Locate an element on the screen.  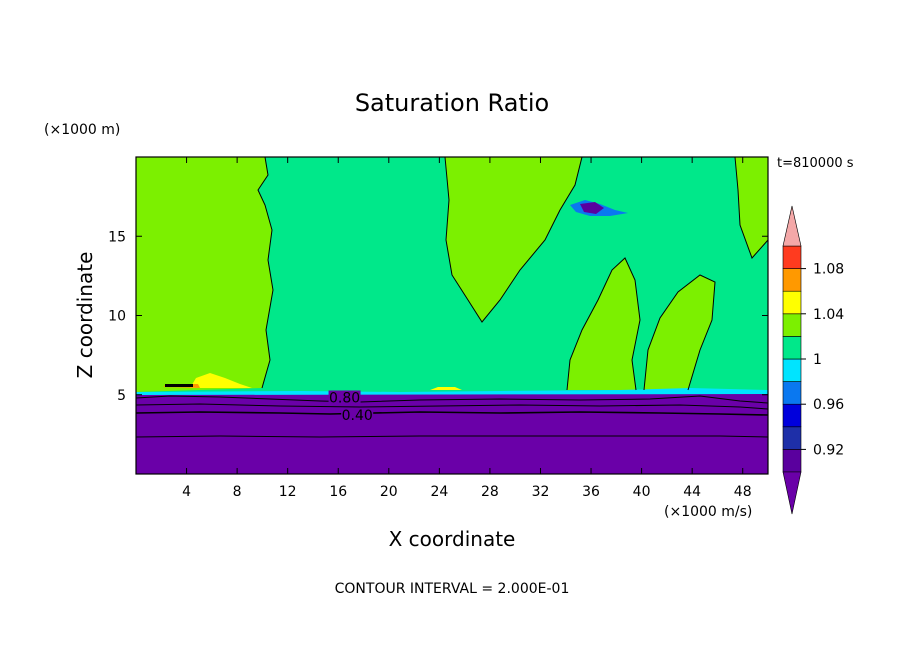
contour-label: 0.80 is located at coordinates (344, 399).